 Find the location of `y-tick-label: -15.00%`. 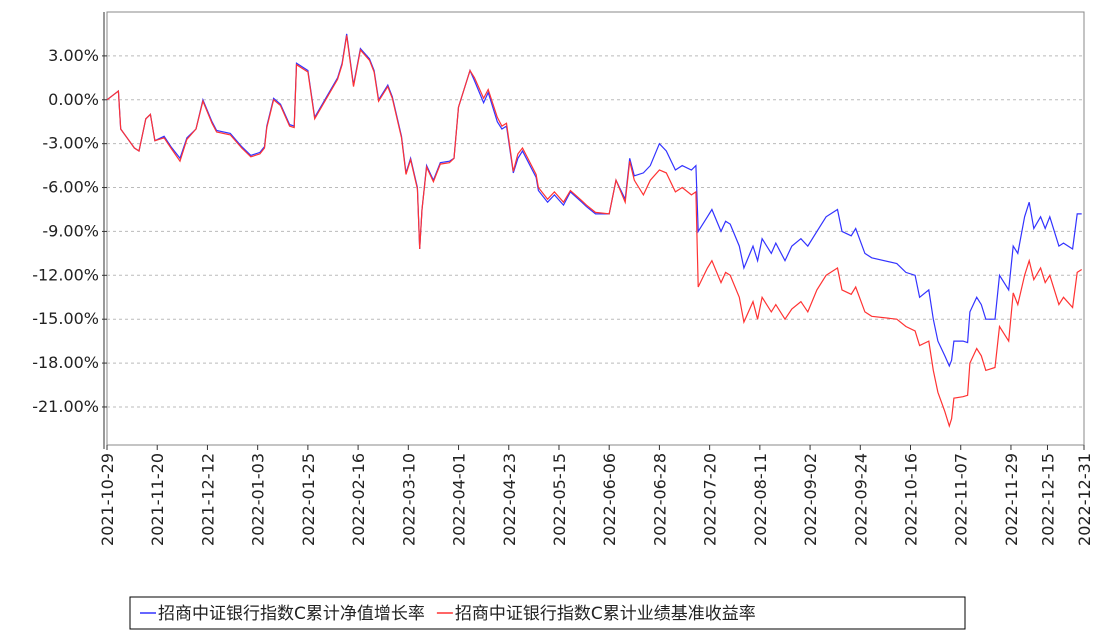

y-tick-label: -15.00% is located at coordinates (65, 318).